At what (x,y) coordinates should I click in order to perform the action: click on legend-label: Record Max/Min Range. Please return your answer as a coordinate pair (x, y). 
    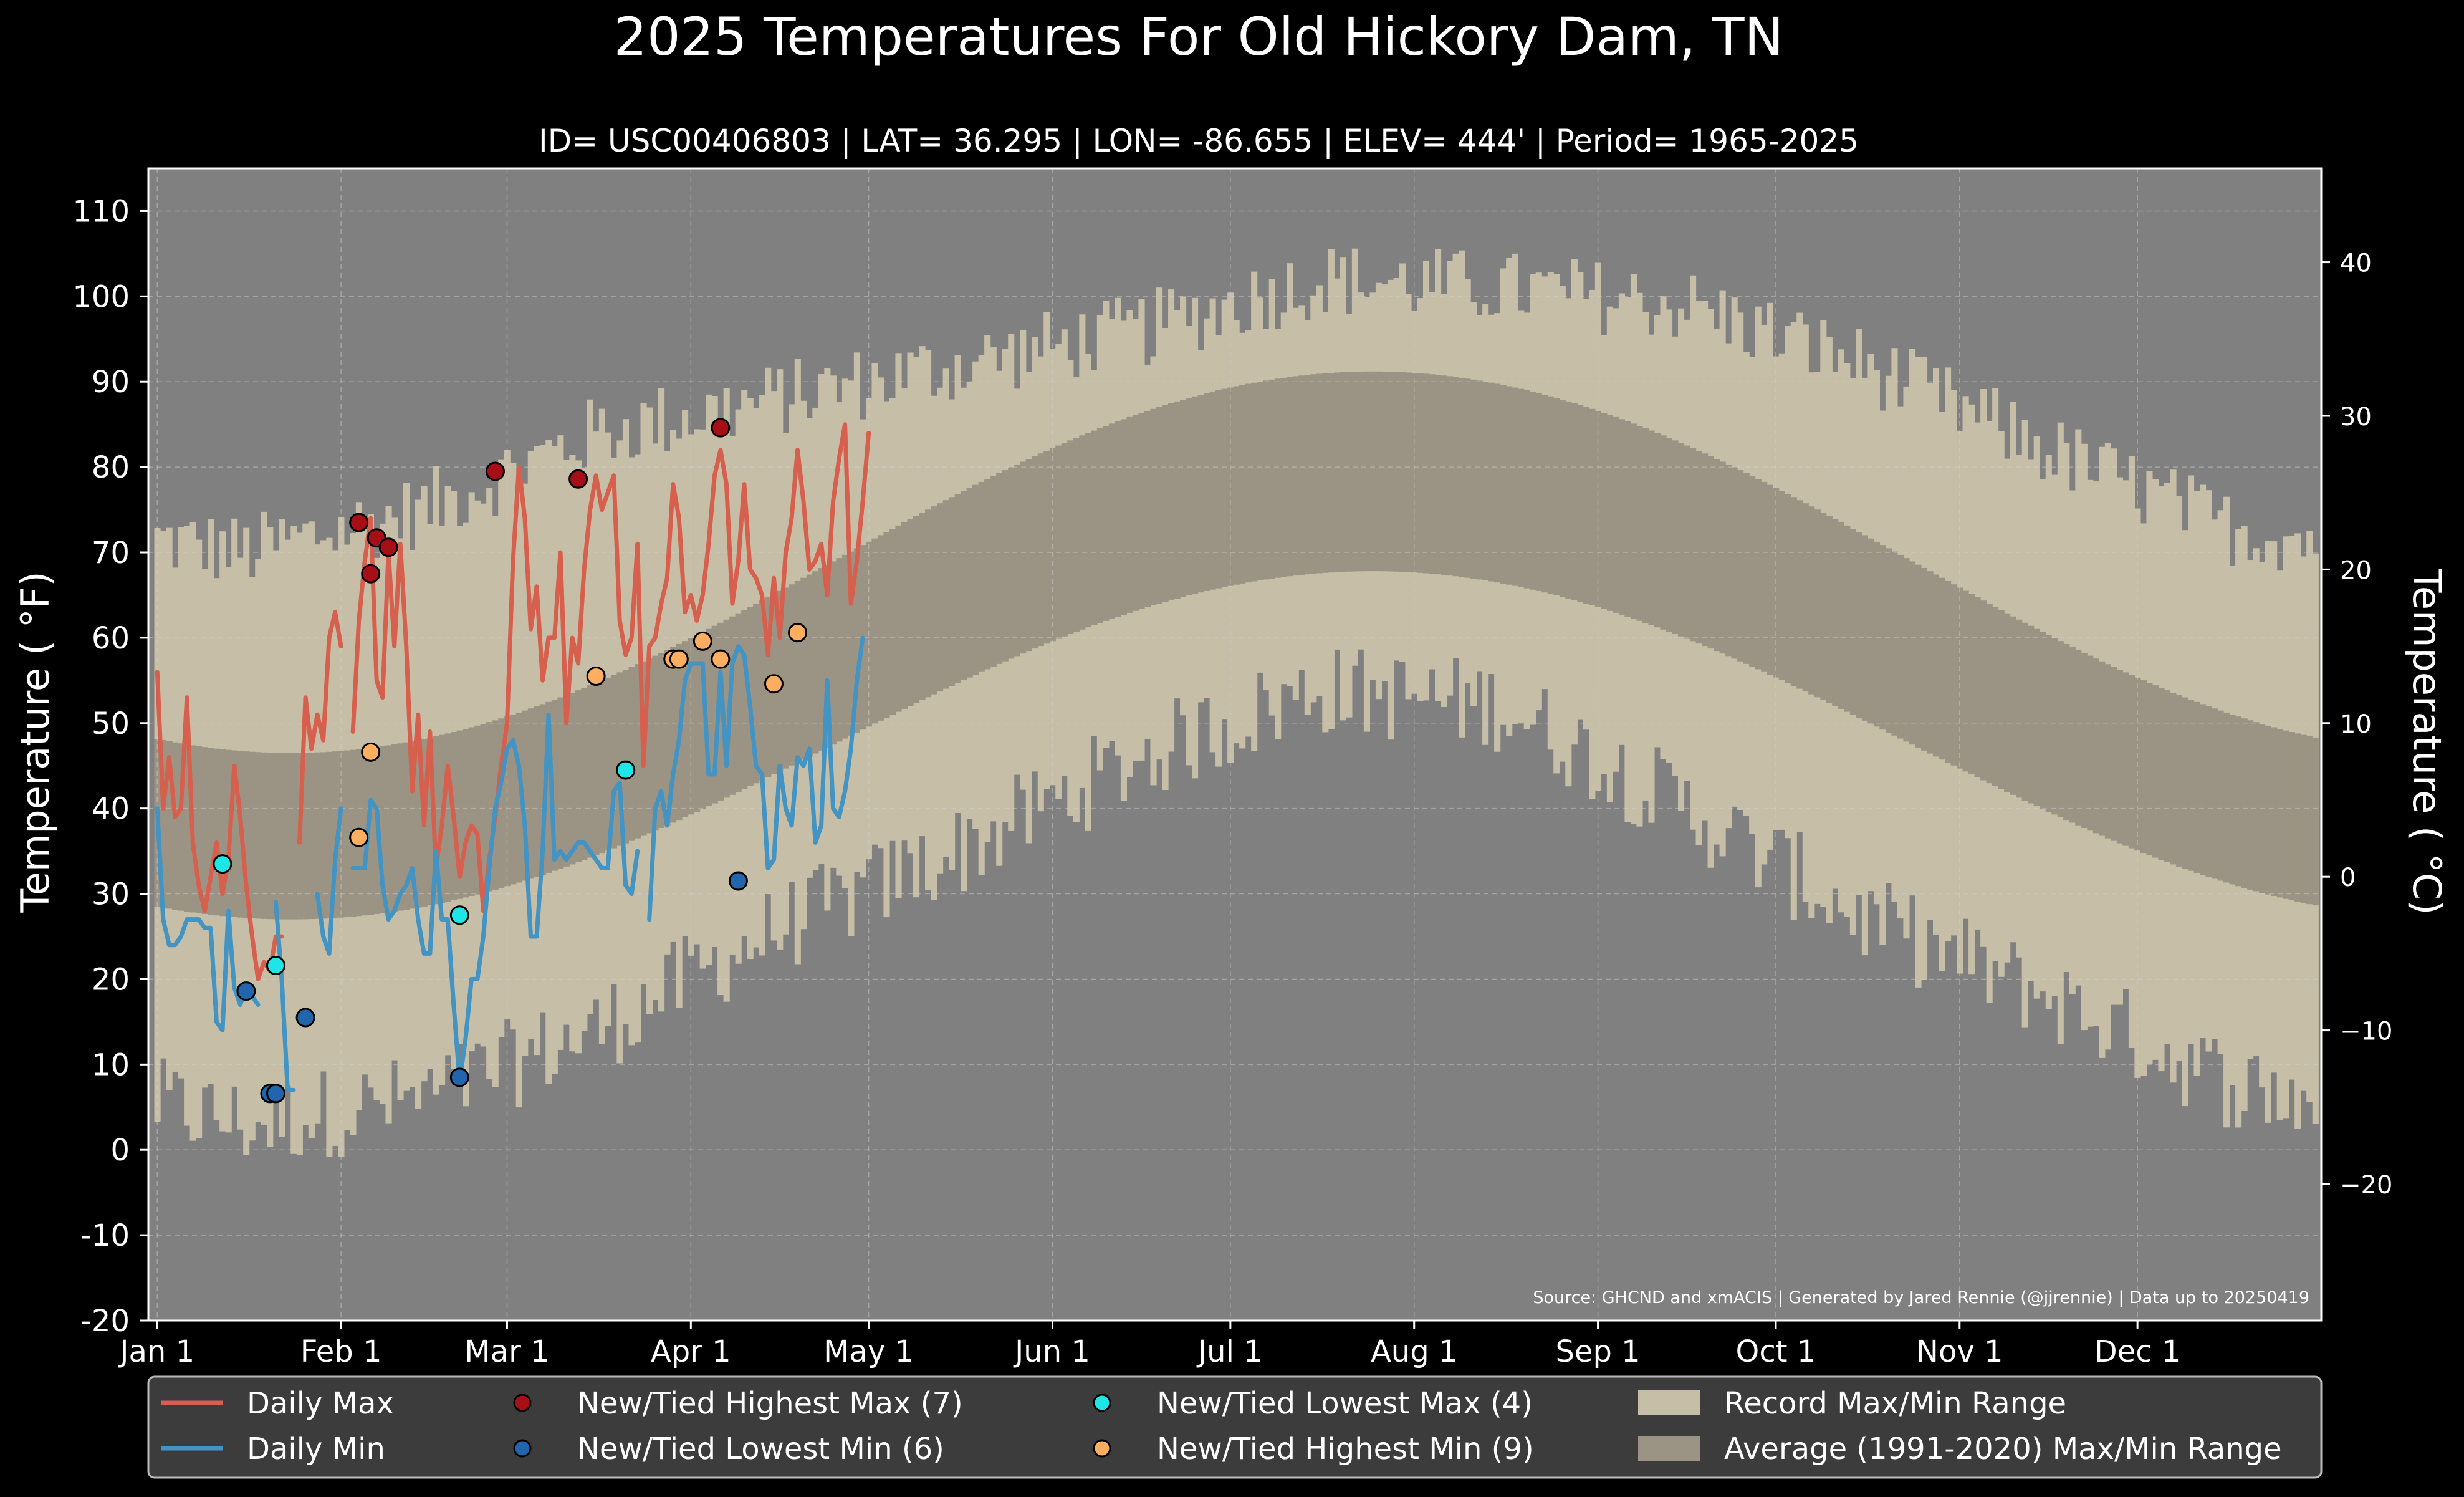
    Looking at the image, I should click on (1895, 1403).